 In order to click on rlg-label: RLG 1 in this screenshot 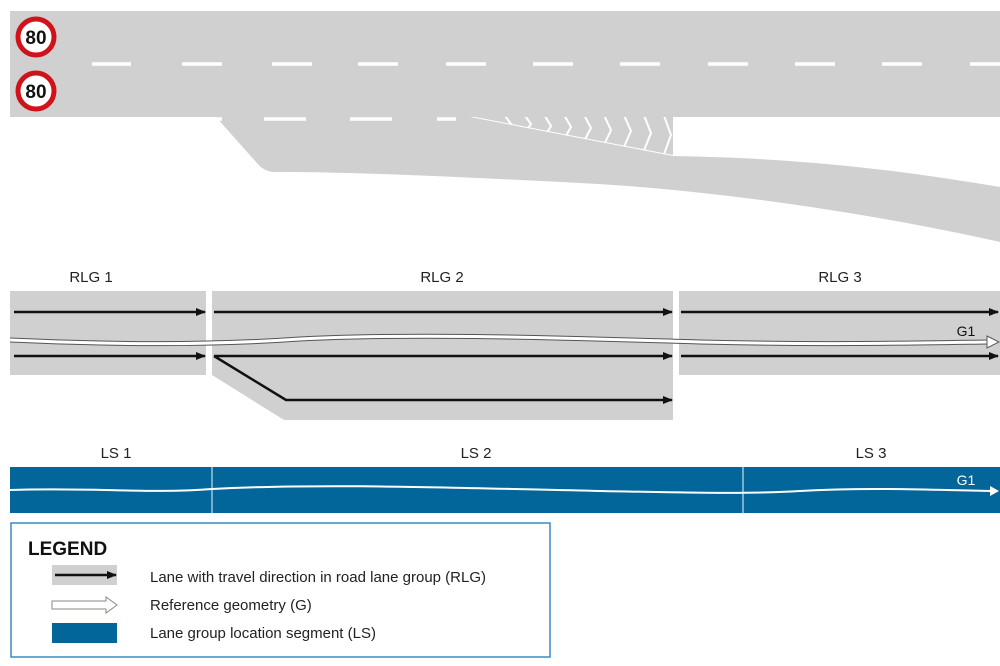, I will do `click(90, 277)`.